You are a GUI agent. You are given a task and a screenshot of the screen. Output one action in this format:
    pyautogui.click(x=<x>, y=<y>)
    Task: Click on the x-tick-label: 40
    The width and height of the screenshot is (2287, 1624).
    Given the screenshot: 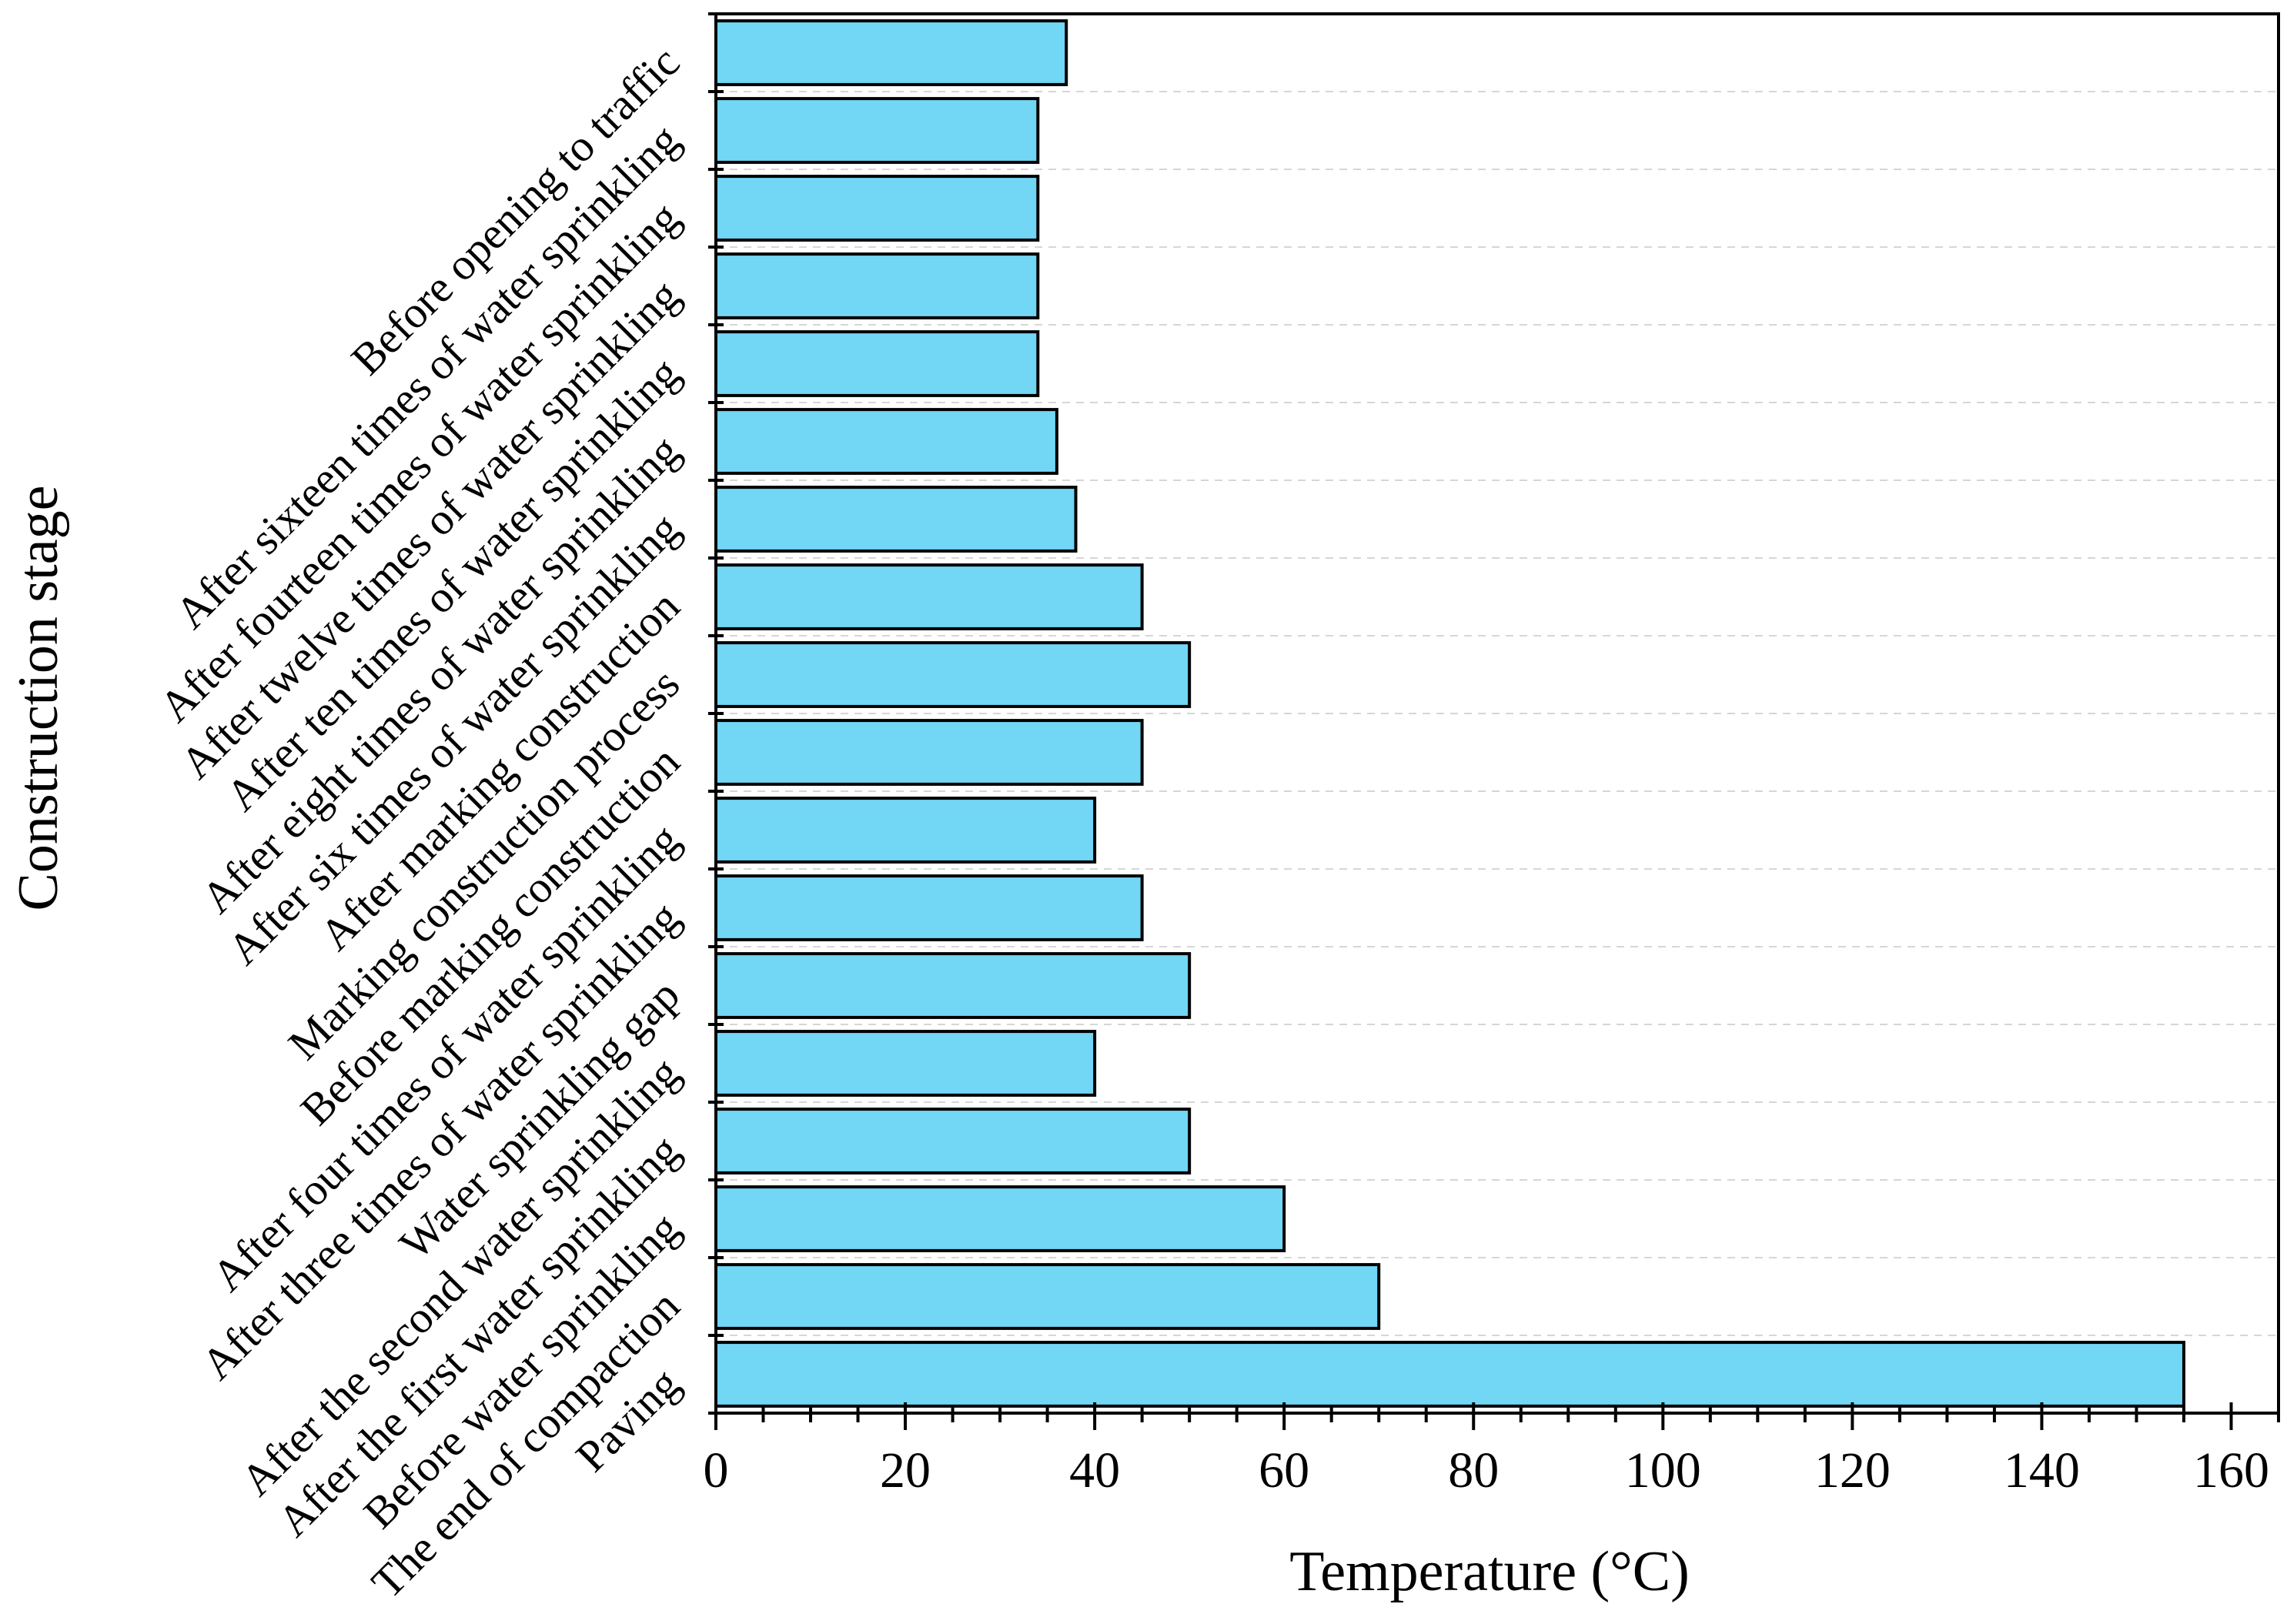 What is the action you would take?
    pyautogui.click(x=1094, y=1470)
    